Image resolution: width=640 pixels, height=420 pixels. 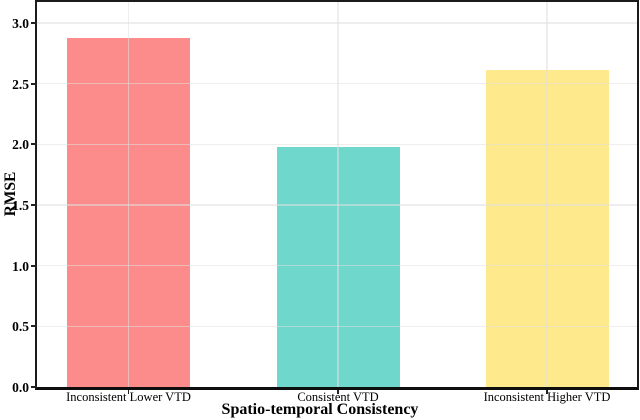 What do you see at coordinates (20, 327) in the screenshot?
I see `y-tick-label: 0.5` at bounding box center [20, 327].